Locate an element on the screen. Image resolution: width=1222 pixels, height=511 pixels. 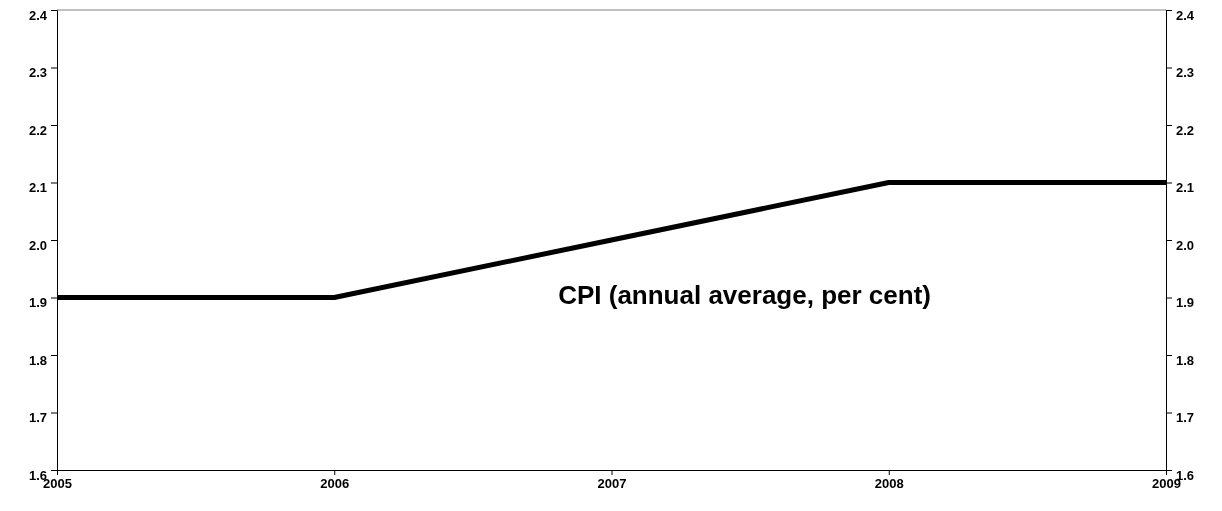
y2-tick-label: 2.0 is located at coordinates (1185, 245).